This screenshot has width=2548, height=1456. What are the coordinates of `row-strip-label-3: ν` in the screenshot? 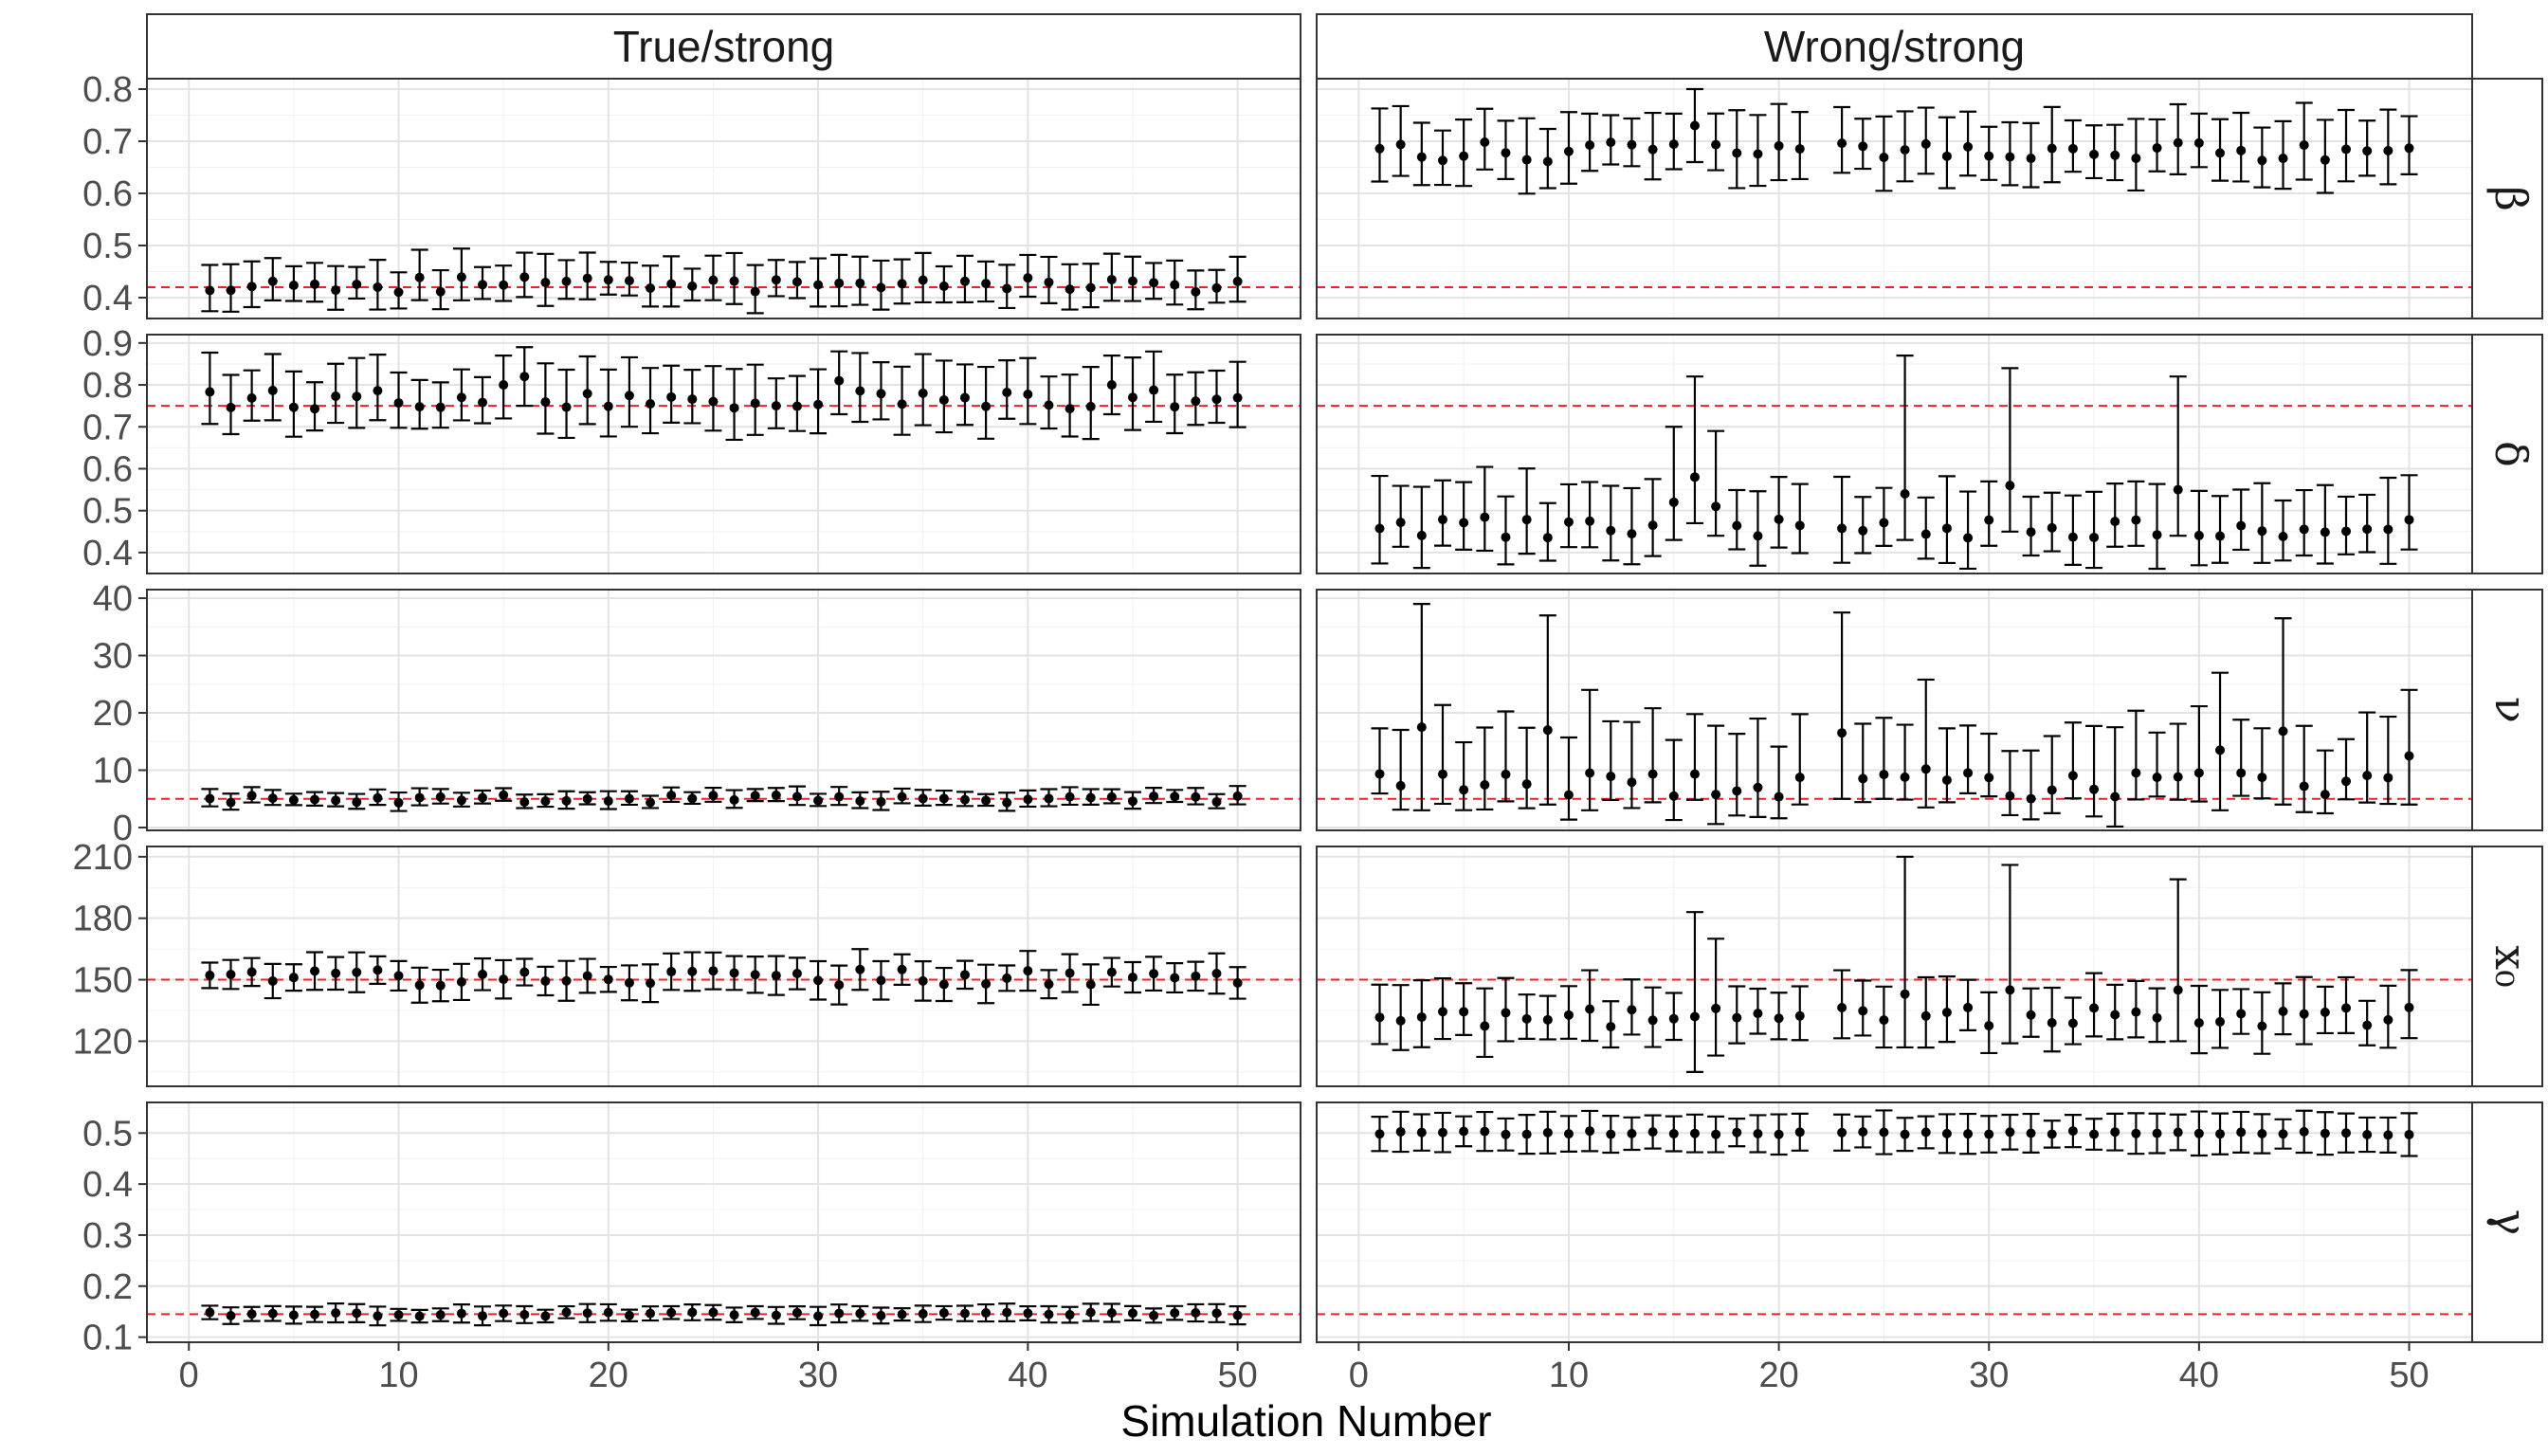 It's located at (2511, 710).